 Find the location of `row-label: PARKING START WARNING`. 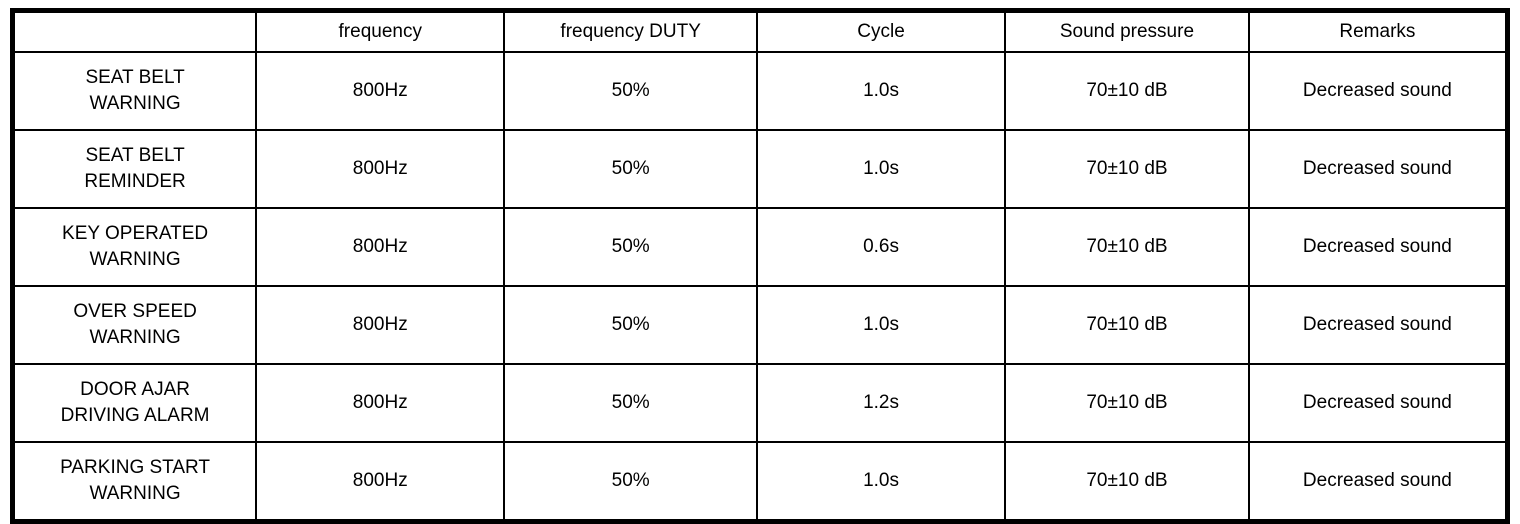

row-label: PARKING START WARNING is located at coordinates (134, 482).